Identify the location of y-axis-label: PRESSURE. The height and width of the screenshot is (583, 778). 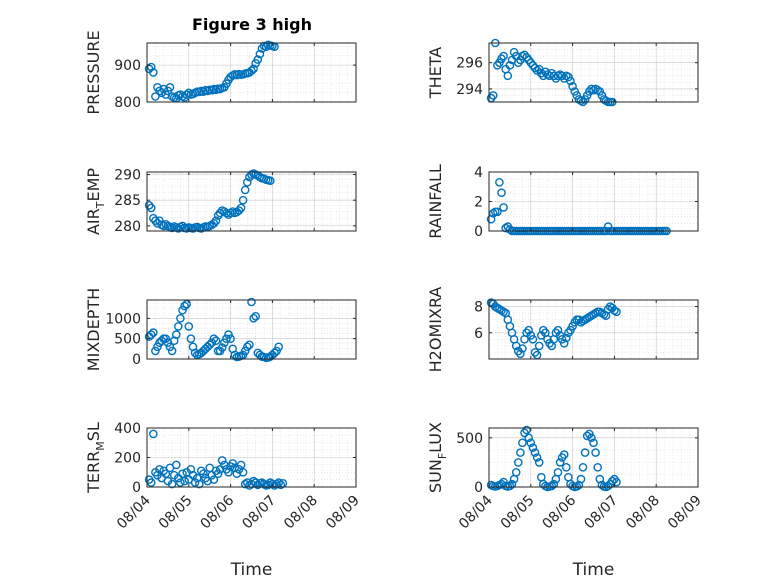
(93, 72).